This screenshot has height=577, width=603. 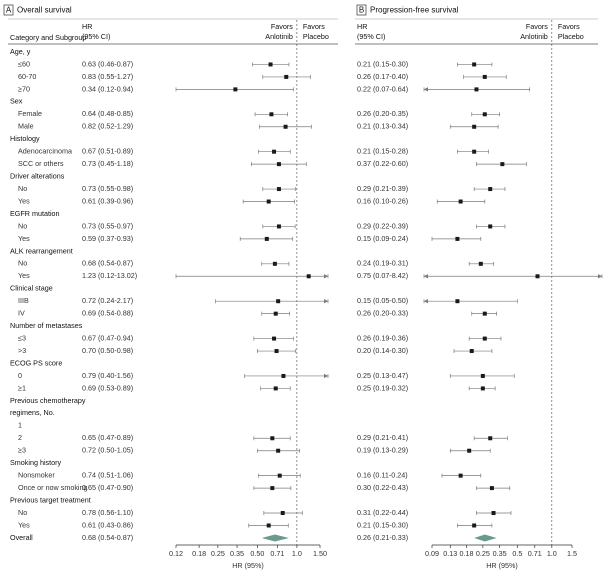 I want to click on hr-value-label: 0.34 (0.12-0.94), so click(x=107, y=88).